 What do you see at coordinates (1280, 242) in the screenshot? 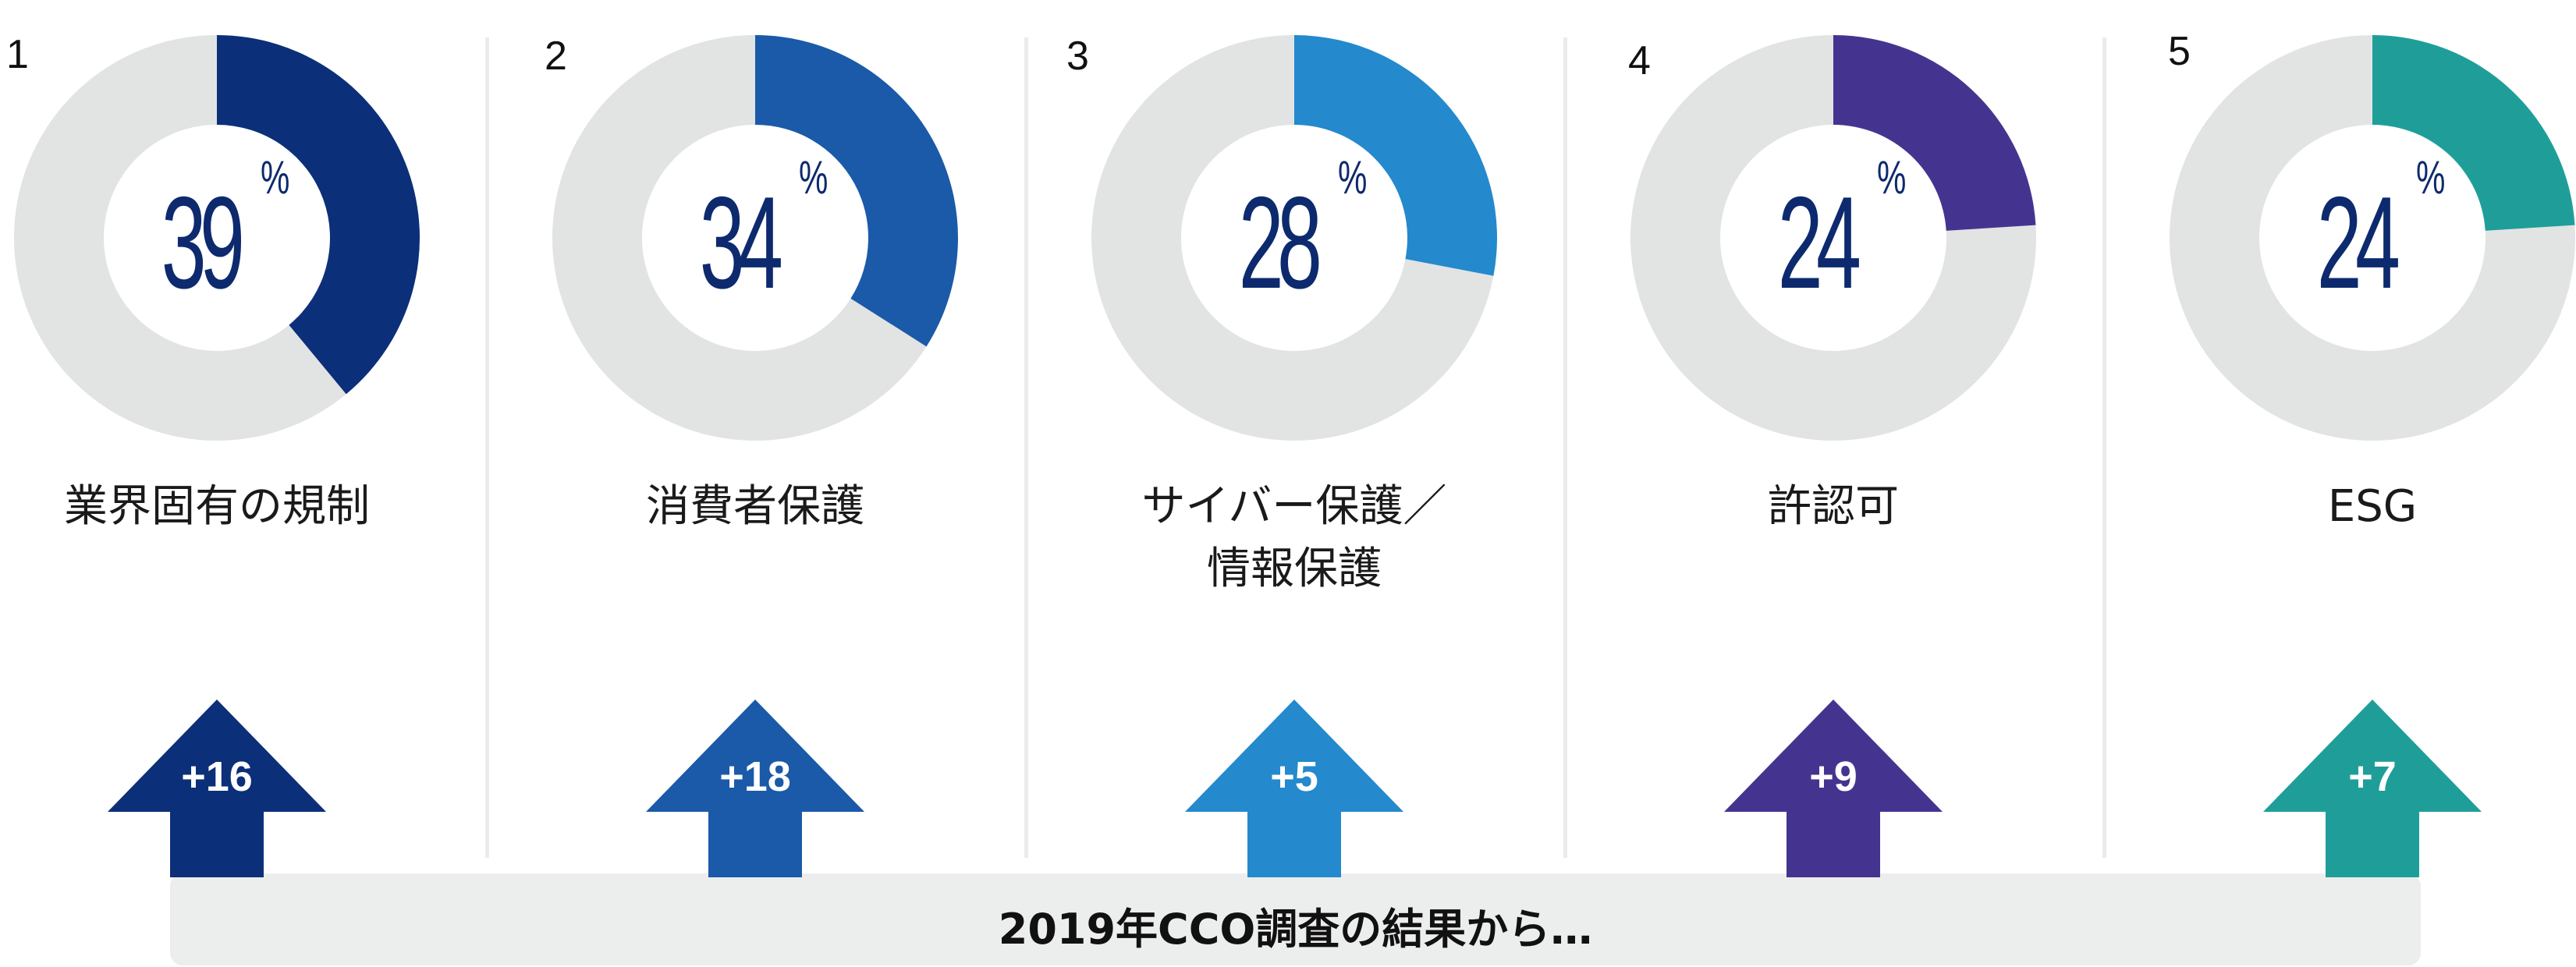
I see `percentage-value: 28` at bounding box center [1280, 242].